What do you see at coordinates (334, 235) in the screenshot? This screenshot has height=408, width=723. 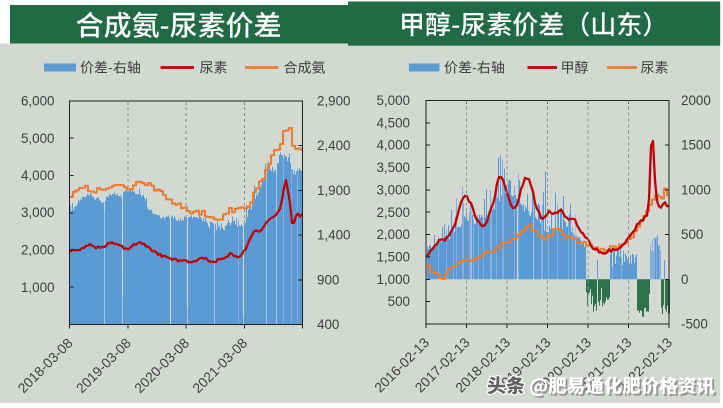 I see `svg-text: 1,400` at bounding box center [334, 235].